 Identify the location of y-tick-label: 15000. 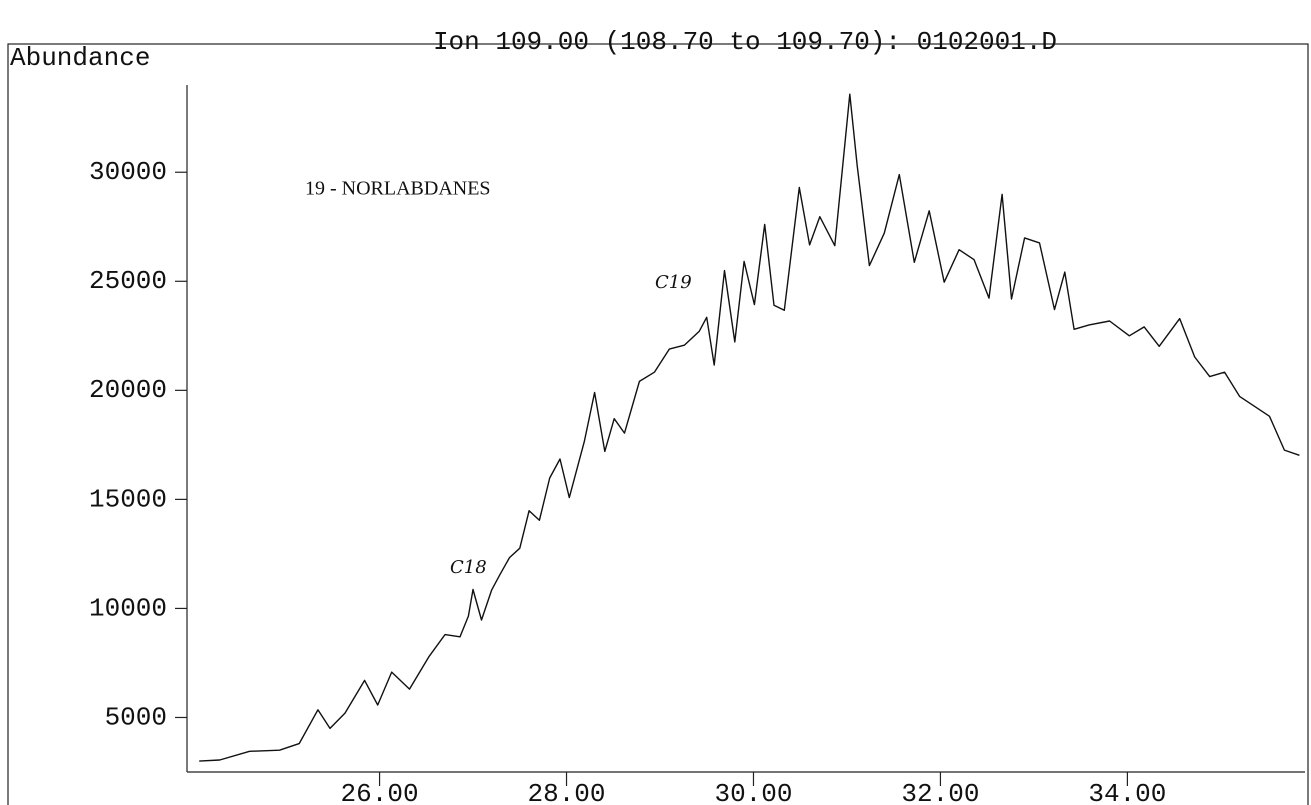
(128, 499).